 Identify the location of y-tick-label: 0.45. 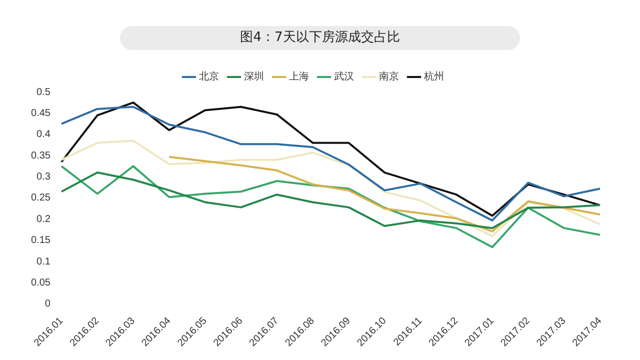
(40, 113).